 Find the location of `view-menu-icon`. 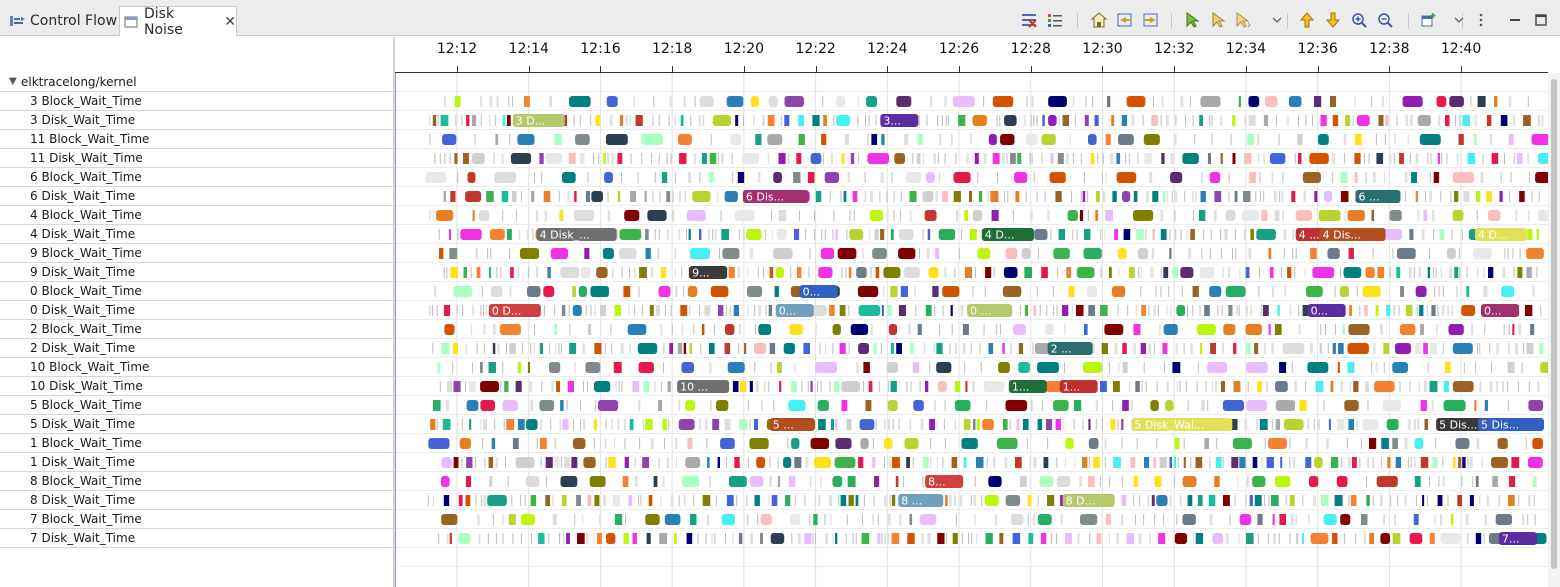

view-menu-icon is located at coordinates (1481, 20).